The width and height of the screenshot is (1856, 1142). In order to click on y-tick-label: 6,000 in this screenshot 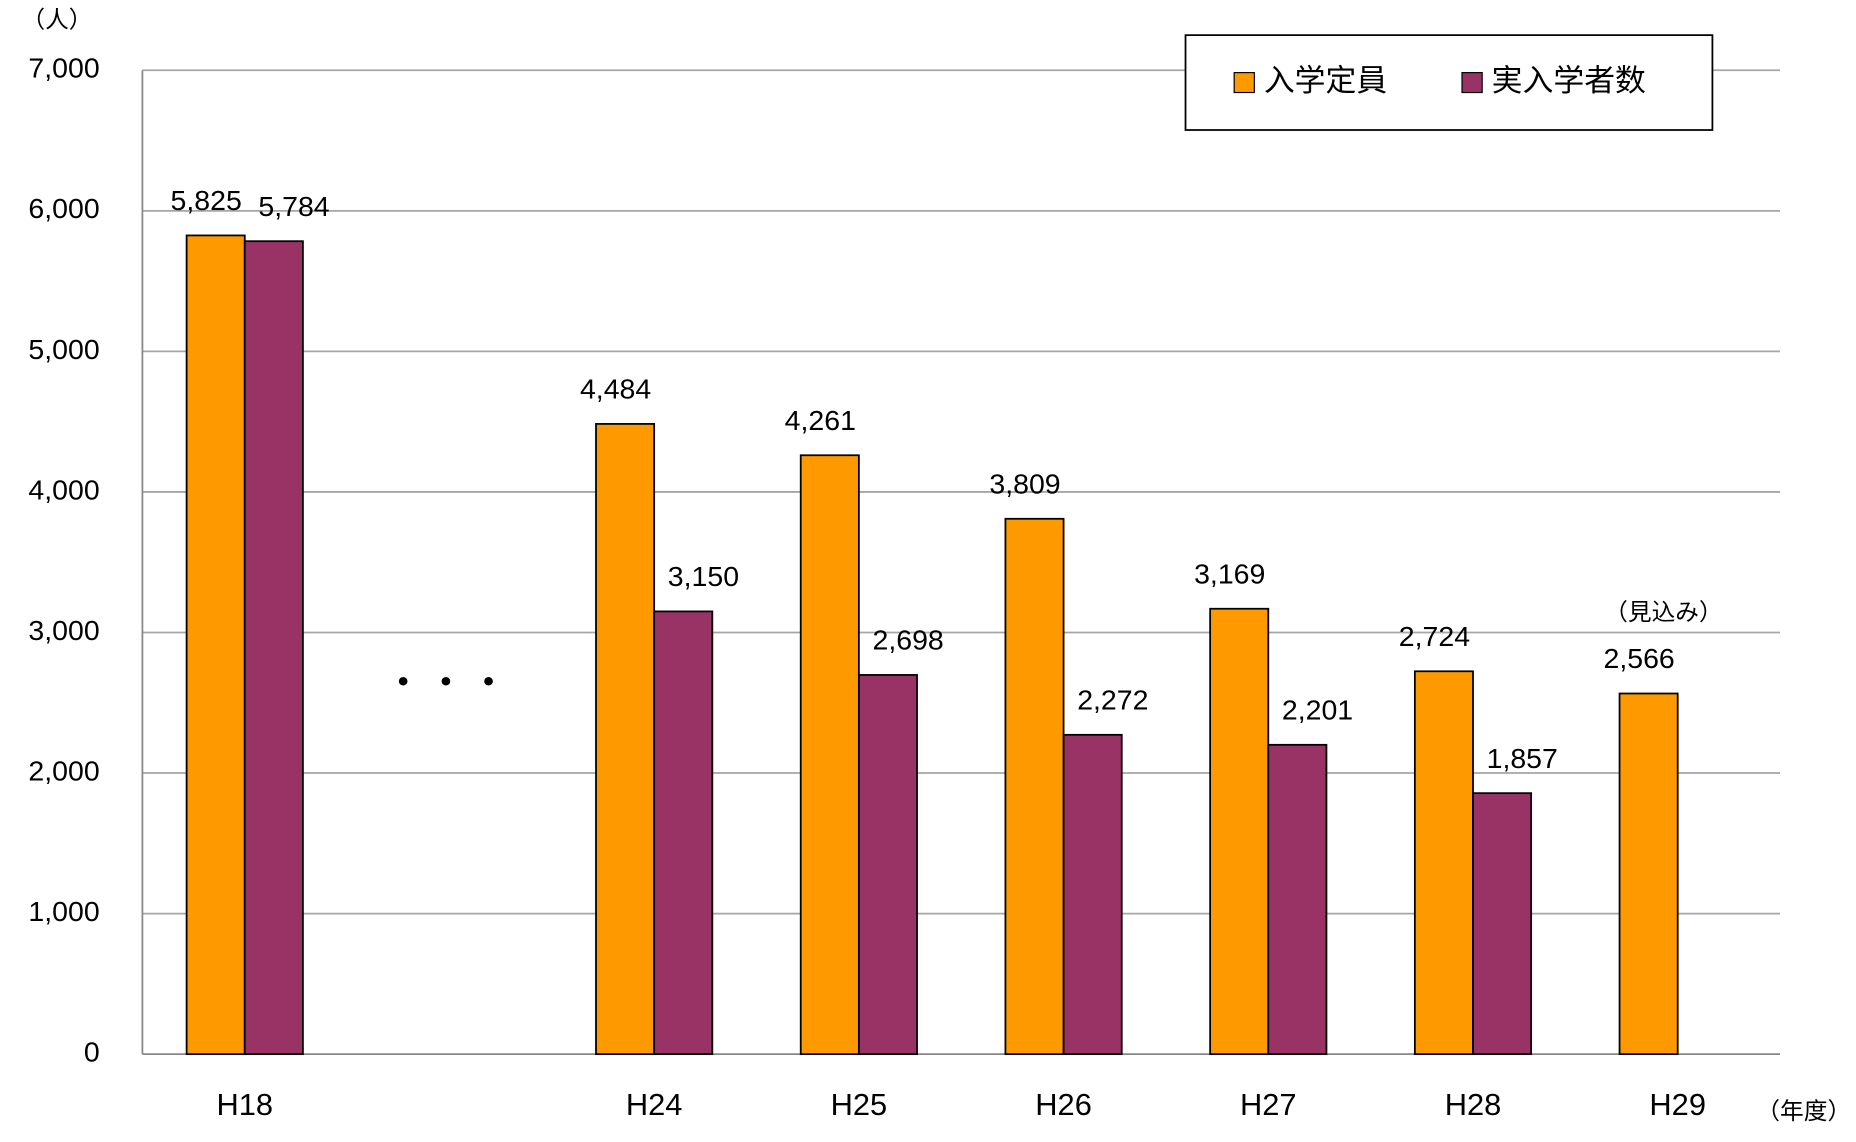, I will do `click(63, 208)`.